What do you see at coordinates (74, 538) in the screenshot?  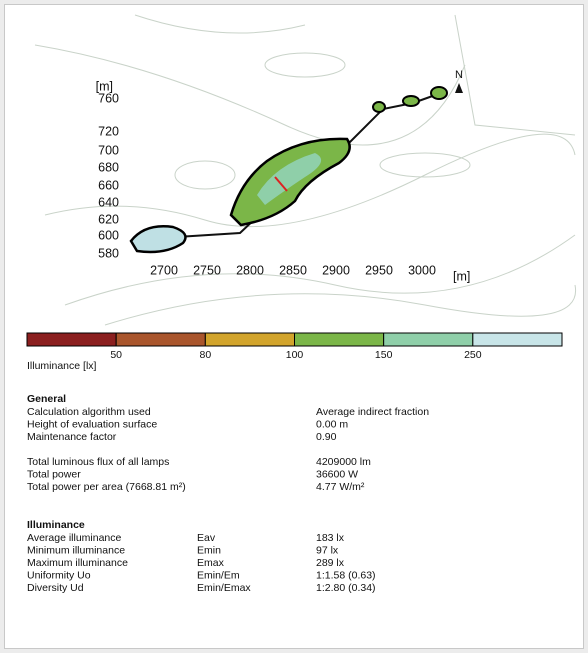 I see `cell: Average illuminance` at bounding box center [74, 538].